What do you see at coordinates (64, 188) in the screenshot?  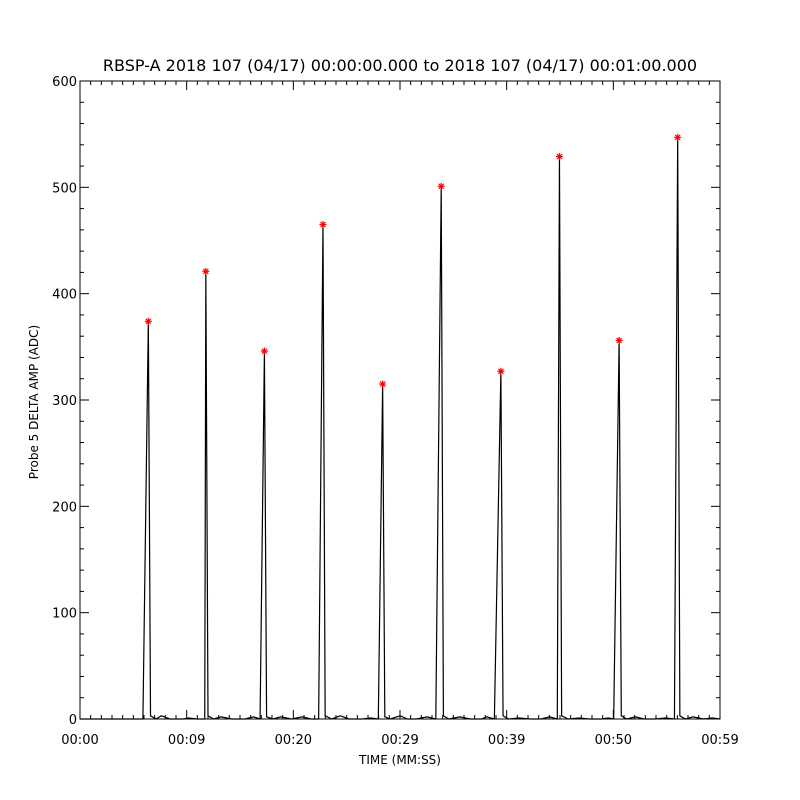 I see `y-tick-label: 500` at bounding box center [64, 188].